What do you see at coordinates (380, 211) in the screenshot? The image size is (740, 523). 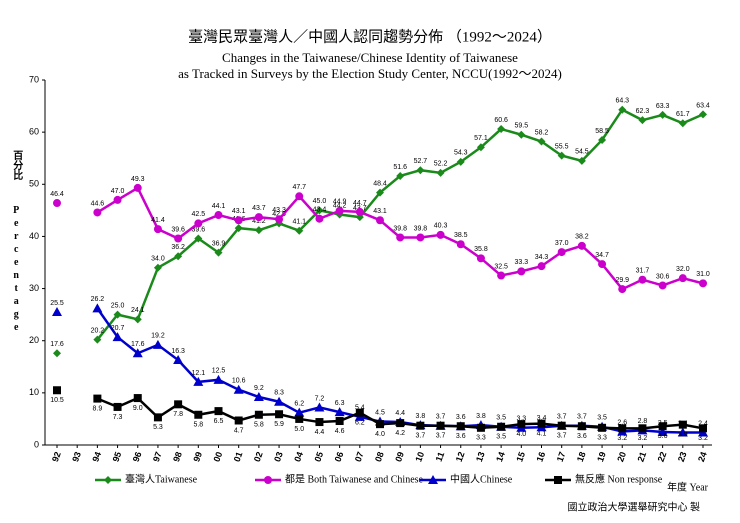 I see `data-label: 43.1` at bounding box center [380, 211].